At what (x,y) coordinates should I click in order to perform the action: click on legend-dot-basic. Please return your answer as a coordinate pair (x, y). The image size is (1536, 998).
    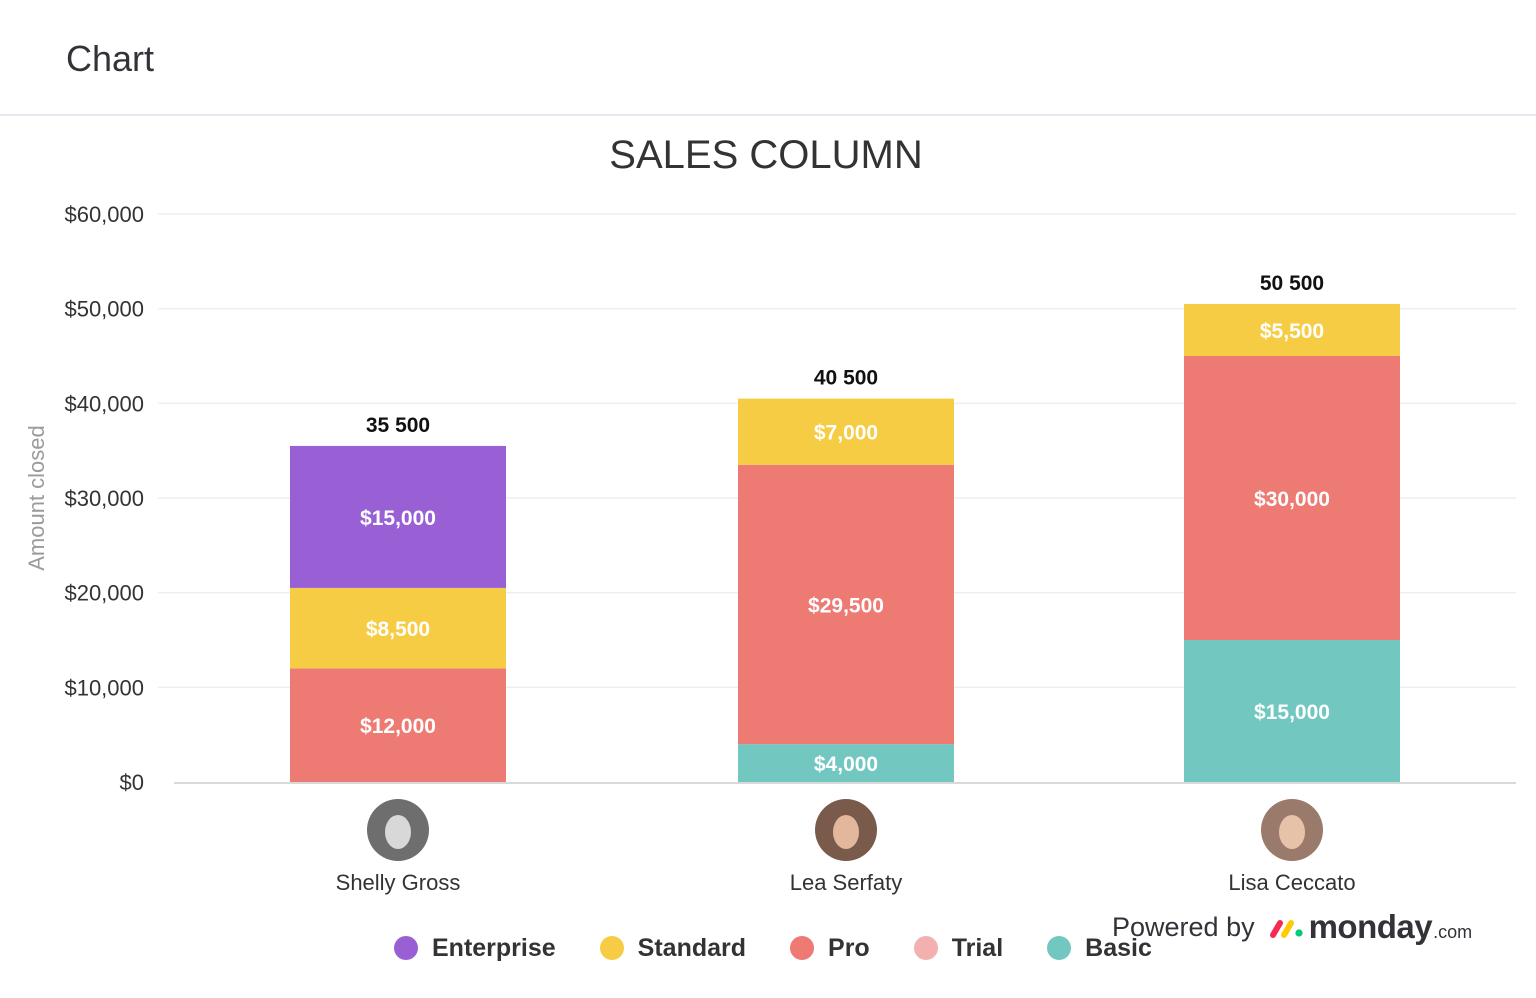
    Looking at the image, I should click on (1059, 948).